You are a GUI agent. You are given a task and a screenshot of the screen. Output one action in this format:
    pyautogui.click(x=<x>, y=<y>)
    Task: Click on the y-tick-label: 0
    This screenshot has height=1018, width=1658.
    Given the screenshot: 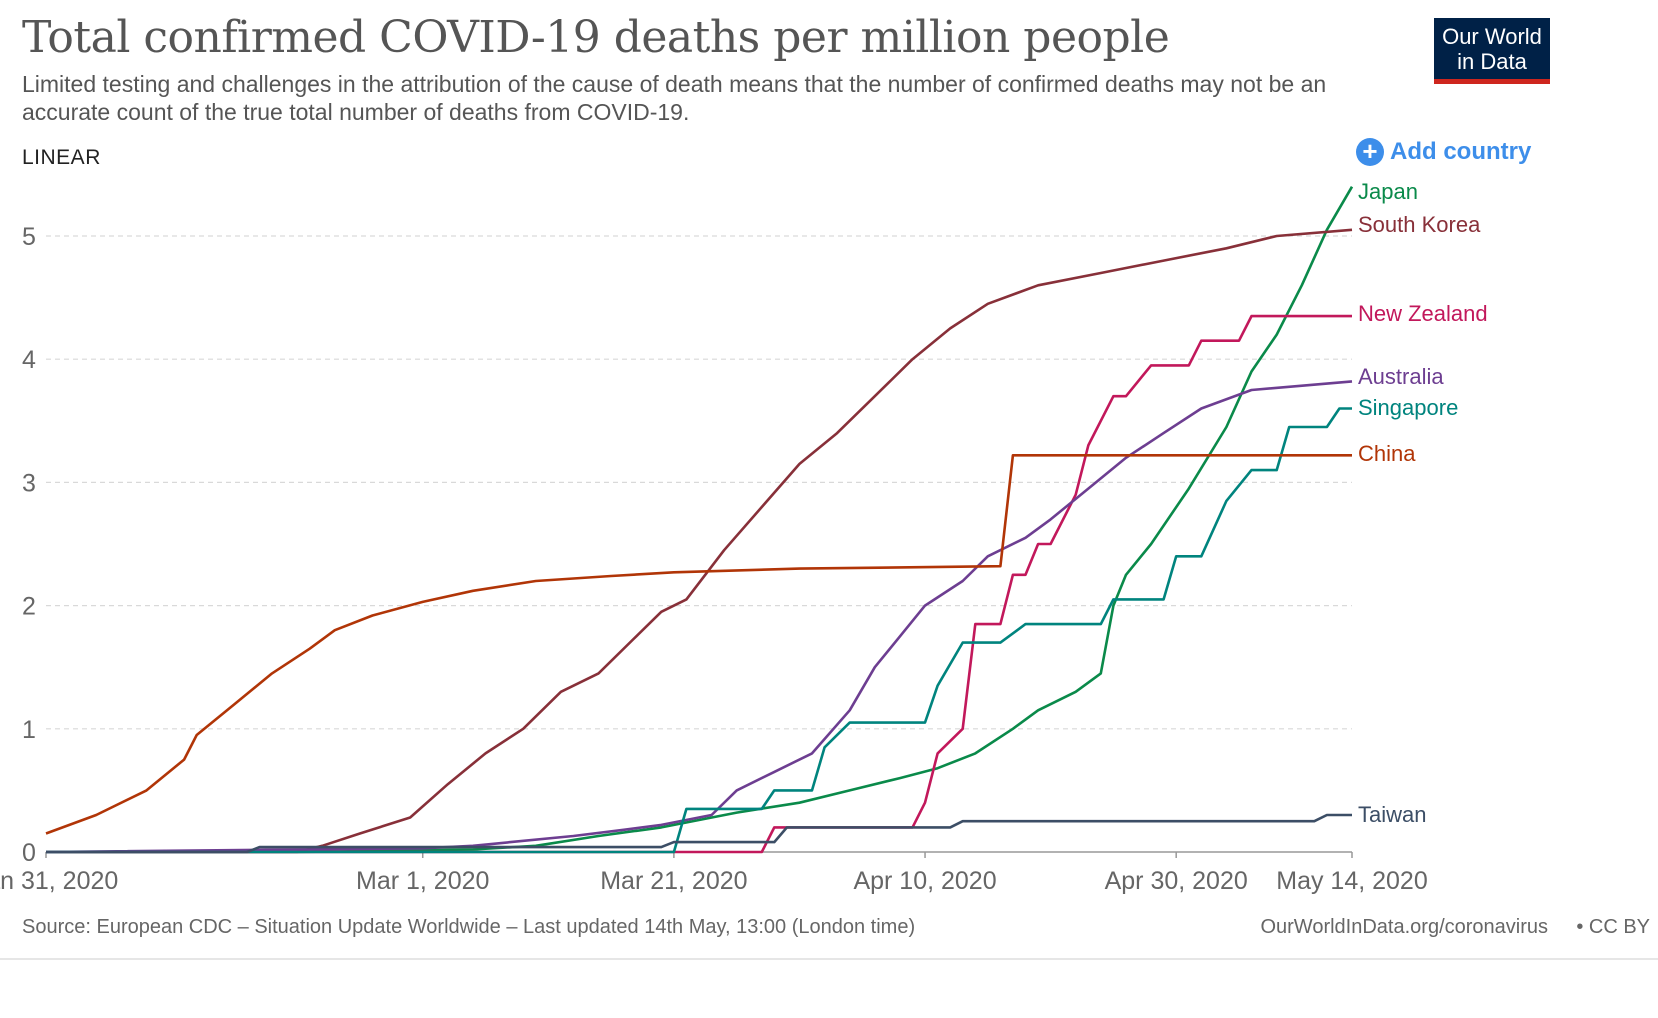 What is the action you would take?
    pyautogui.click(x=29, y=853)
    